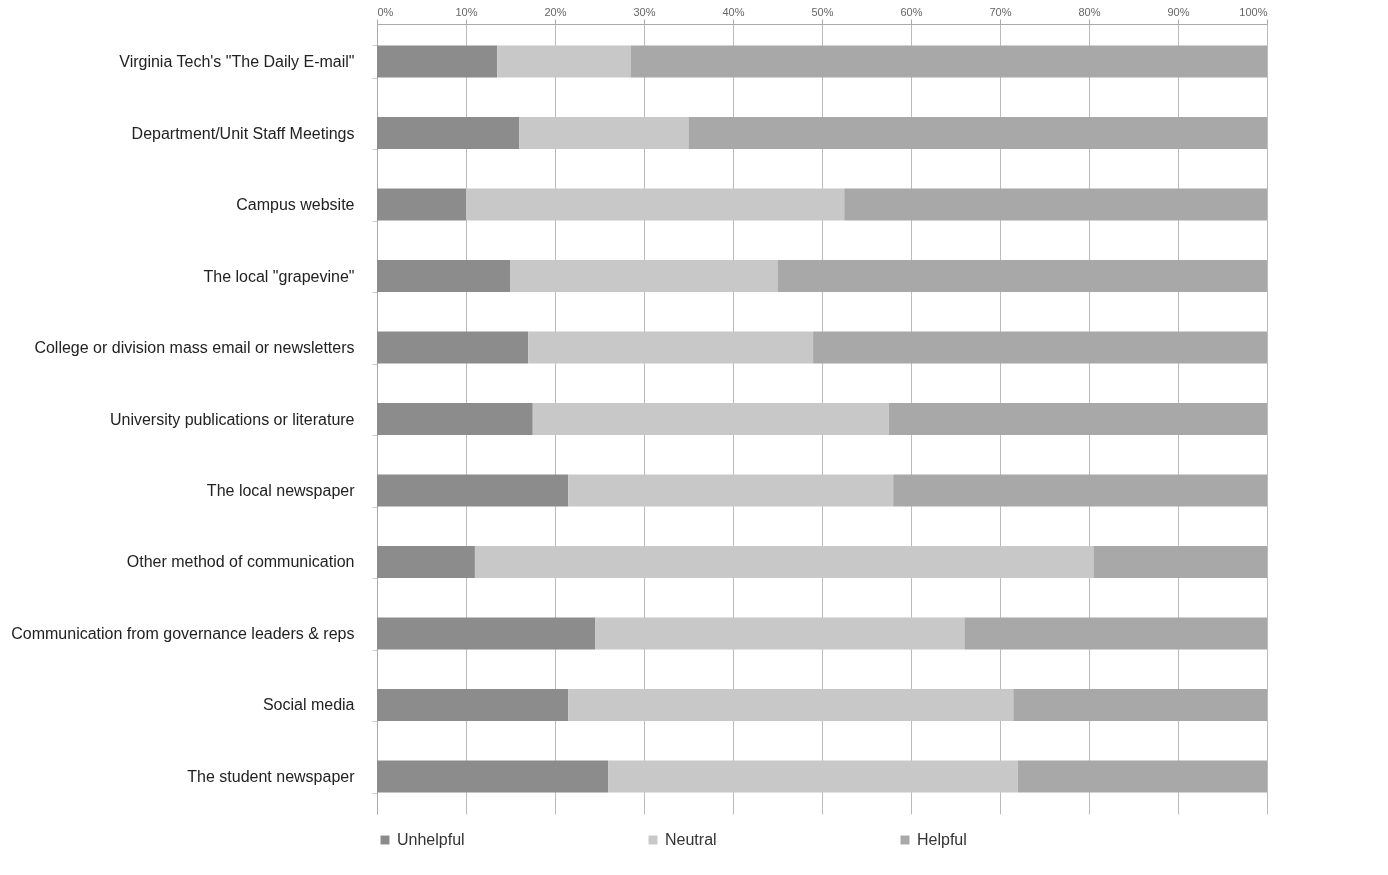 Image resolution: width=1388 pixels, height=875 pixels. I want to click on y-tick-label: The local newspaper, so click(281, 490).